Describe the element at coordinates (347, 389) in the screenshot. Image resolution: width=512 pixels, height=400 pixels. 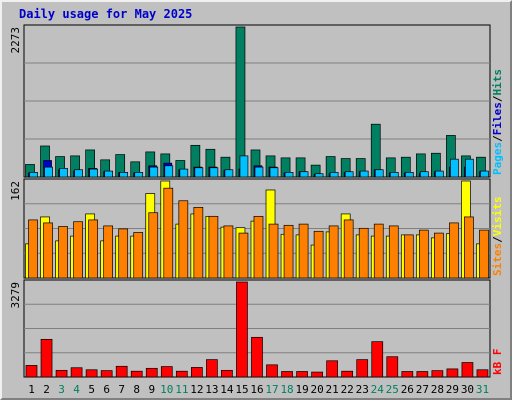
I see `x-tick-label-day-22: 22` at that location.